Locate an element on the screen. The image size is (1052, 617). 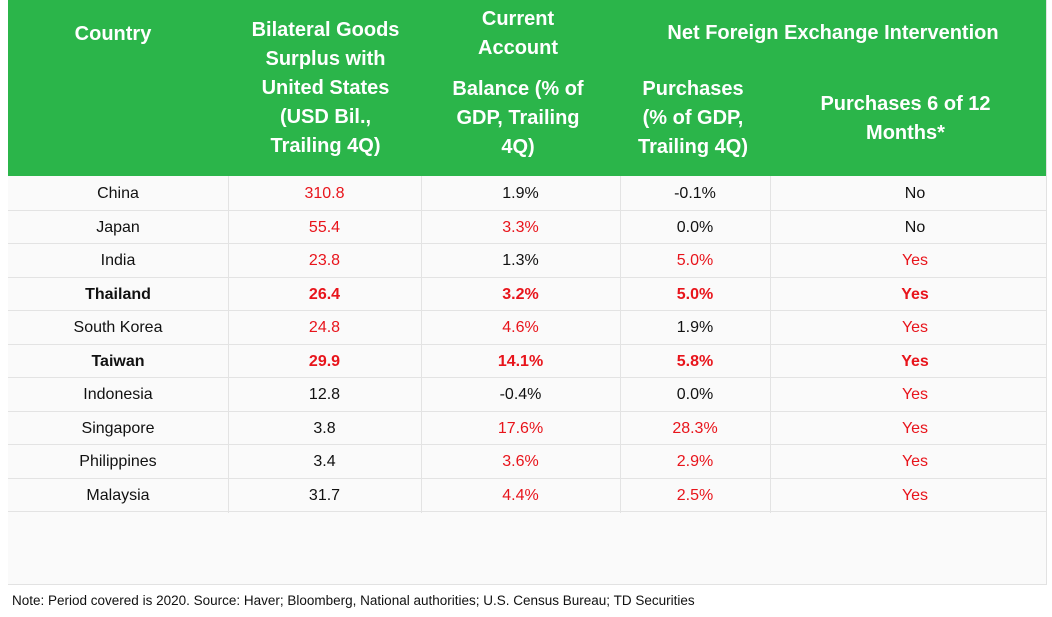
table-row: Indonesia 12.8 -0.4% 0.0% Yes is located at coordinates (527, 394).